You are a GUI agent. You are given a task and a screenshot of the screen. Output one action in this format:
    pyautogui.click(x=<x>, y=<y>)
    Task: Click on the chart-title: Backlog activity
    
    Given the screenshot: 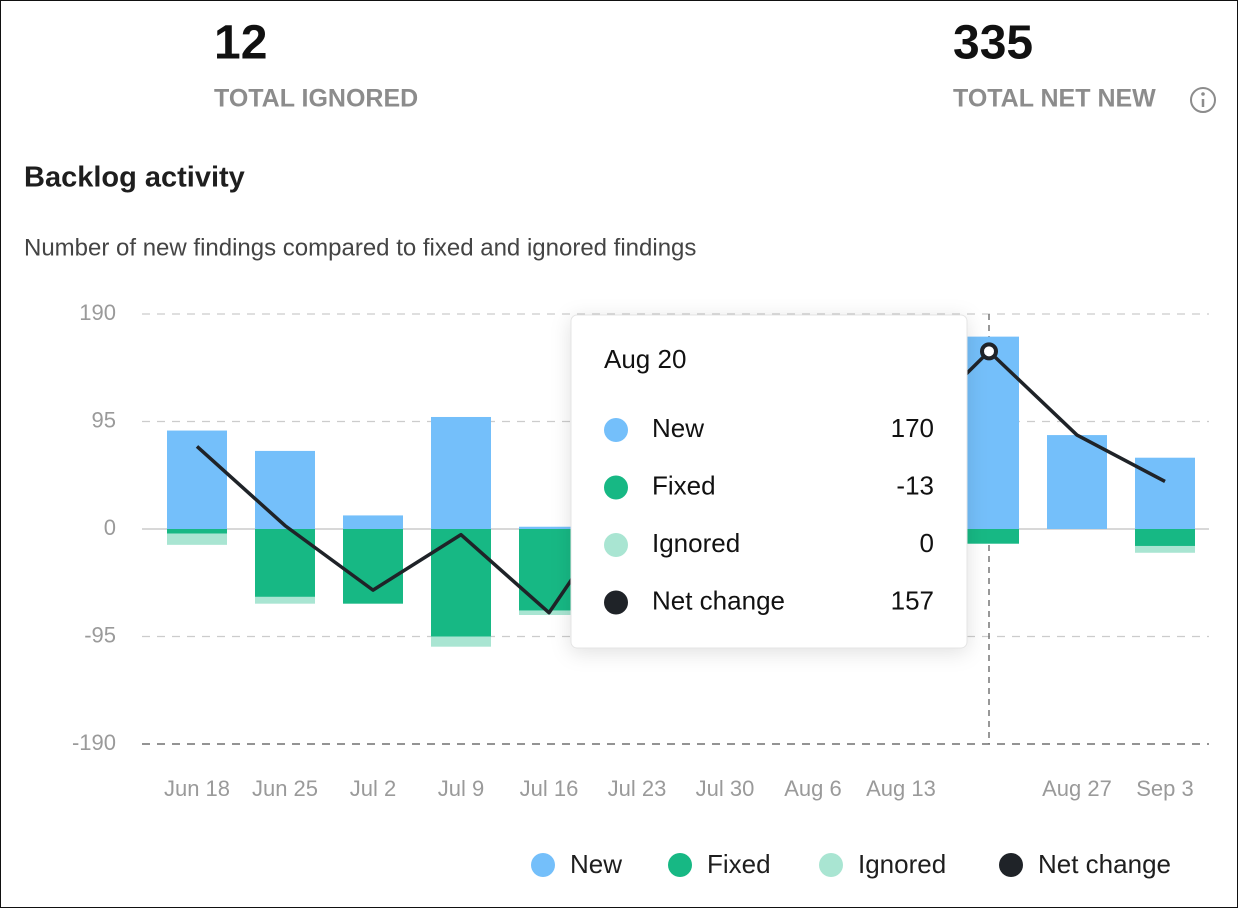 What is the action you would take?
    pyautogui.click(x=134, y=178)
    